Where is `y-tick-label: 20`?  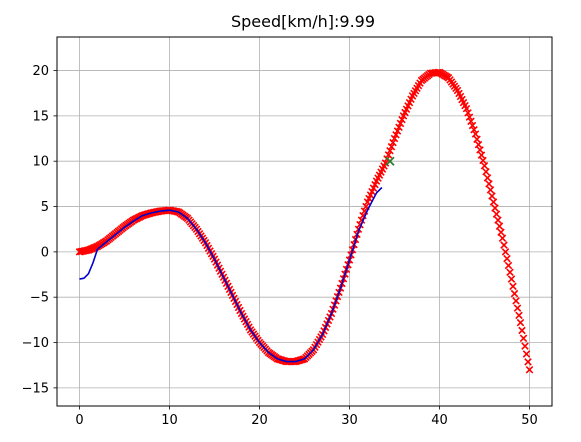 y-tick-label: 20 is located at coordinates (40, 71).